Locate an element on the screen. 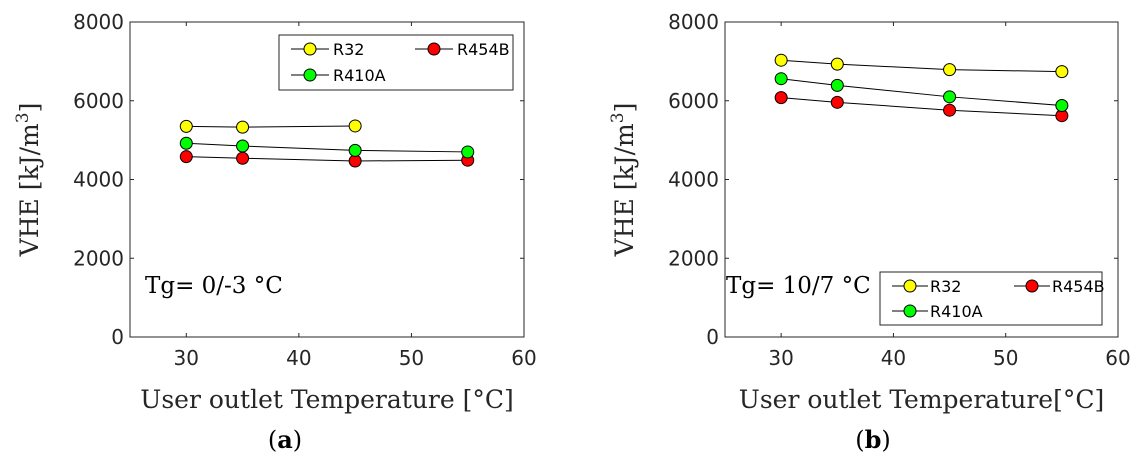 The image size is (1134, 461). panel-label-letter: b is located at coordinates (873, 439).